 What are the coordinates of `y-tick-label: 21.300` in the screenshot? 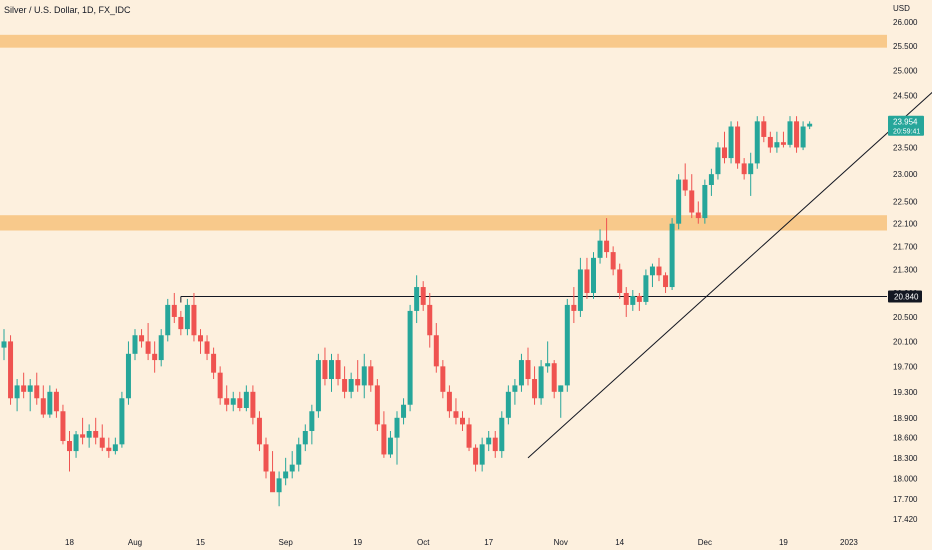 It's located at (905, 269).